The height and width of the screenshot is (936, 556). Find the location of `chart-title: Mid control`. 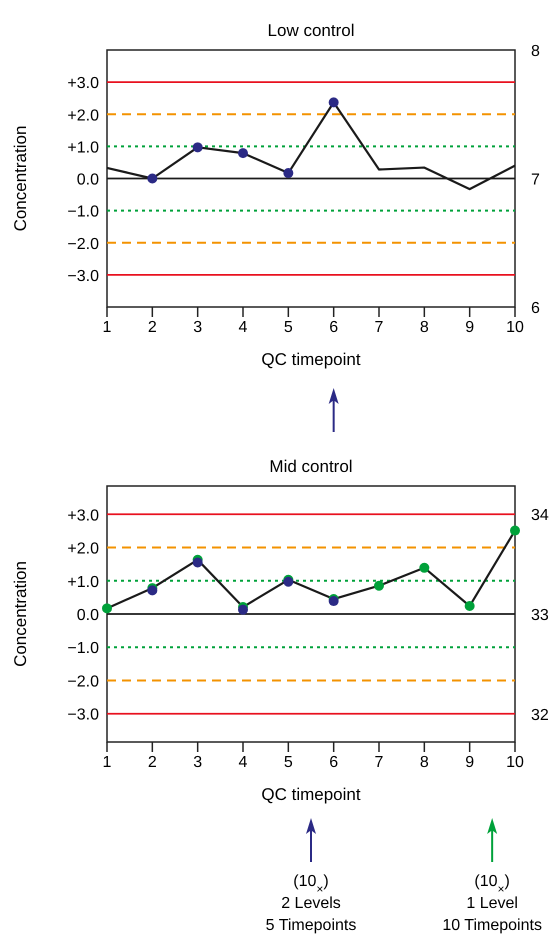

chart-title: Mid control is located at coordinates (311, 466).